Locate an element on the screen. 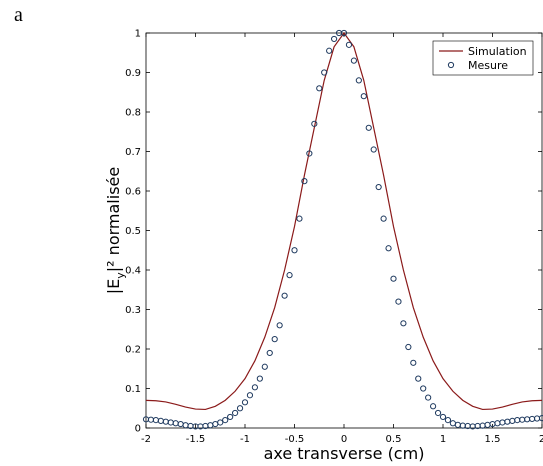 This screenshot has width=543, height=466. legend-box is located at coordinates (483, 58).